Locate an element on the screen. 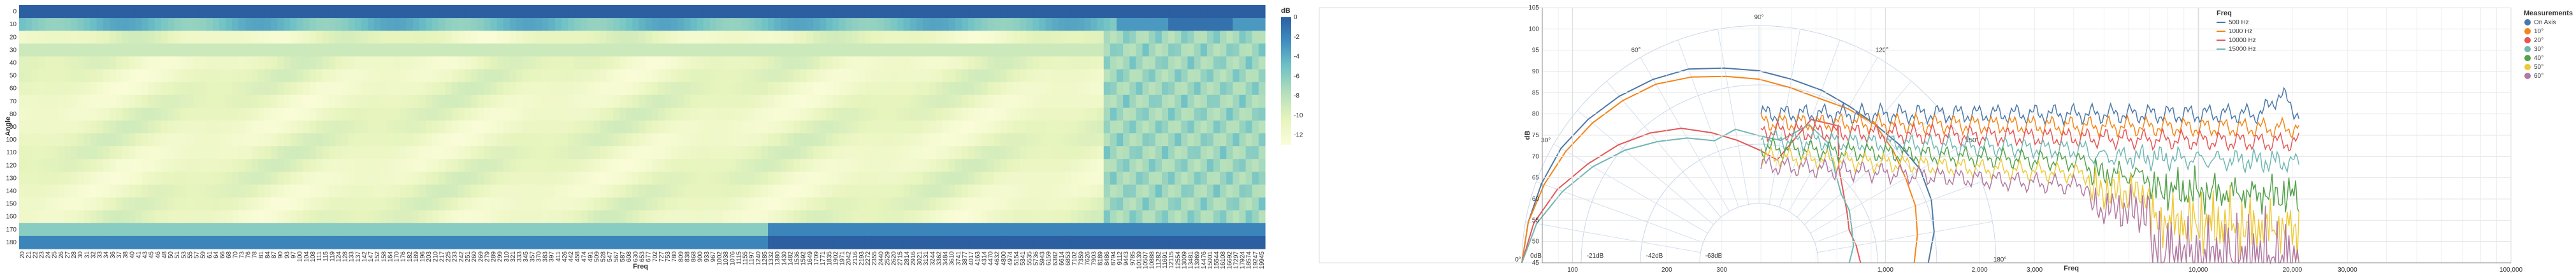 The image size is (2576, 273). heatmap-x-tick: 11691 is located at coordinates (1165, 260).